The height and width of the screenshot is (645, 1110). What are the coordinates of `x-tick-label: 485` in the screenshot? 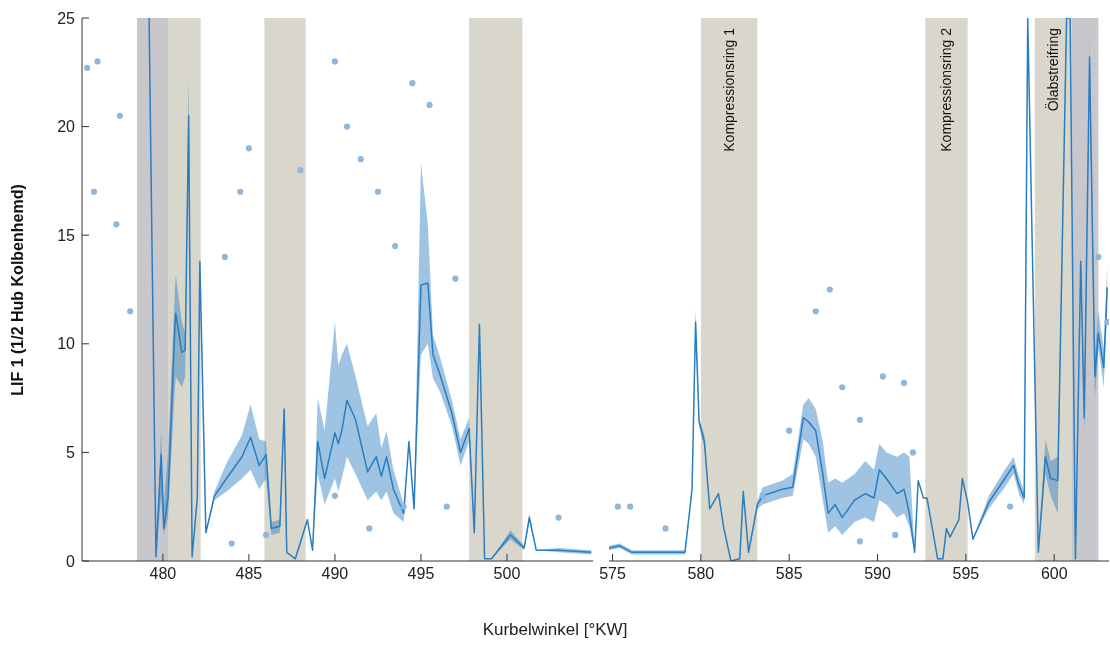 It's located at (249, 574).